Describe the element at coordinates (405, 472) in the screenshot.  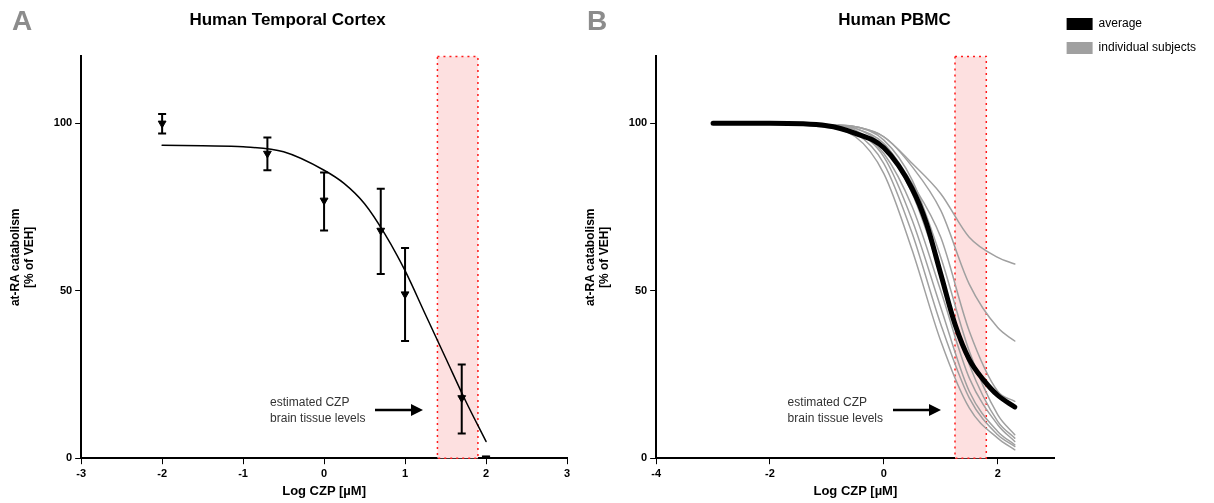
I see `x-tick-label: 1` at that location.